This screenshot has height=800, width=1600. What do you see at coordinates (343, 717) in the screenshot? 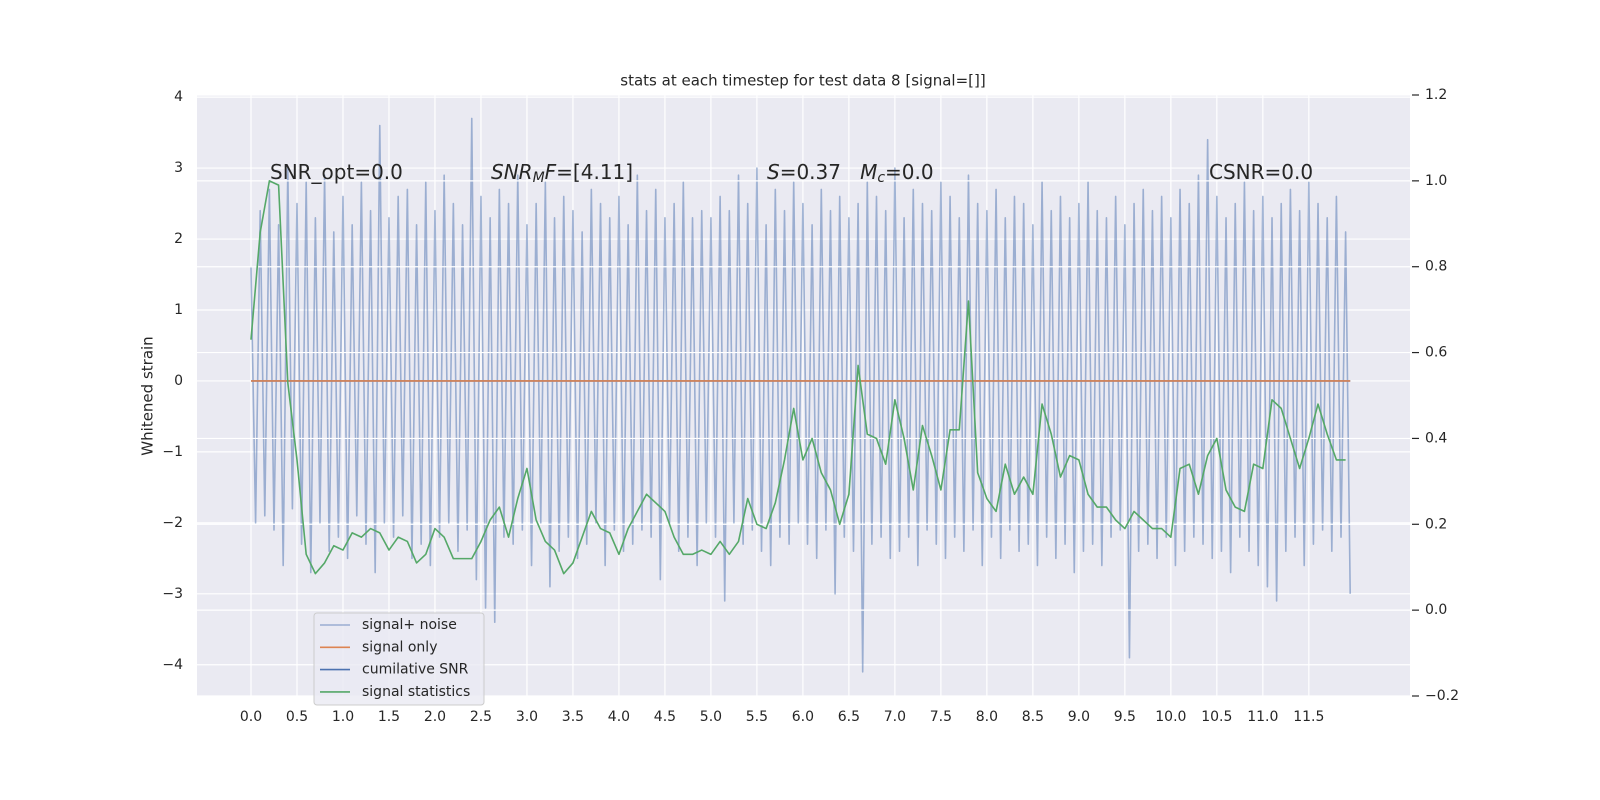
I see `x-tick-label: 1.0` at bounding box center [343, 717].